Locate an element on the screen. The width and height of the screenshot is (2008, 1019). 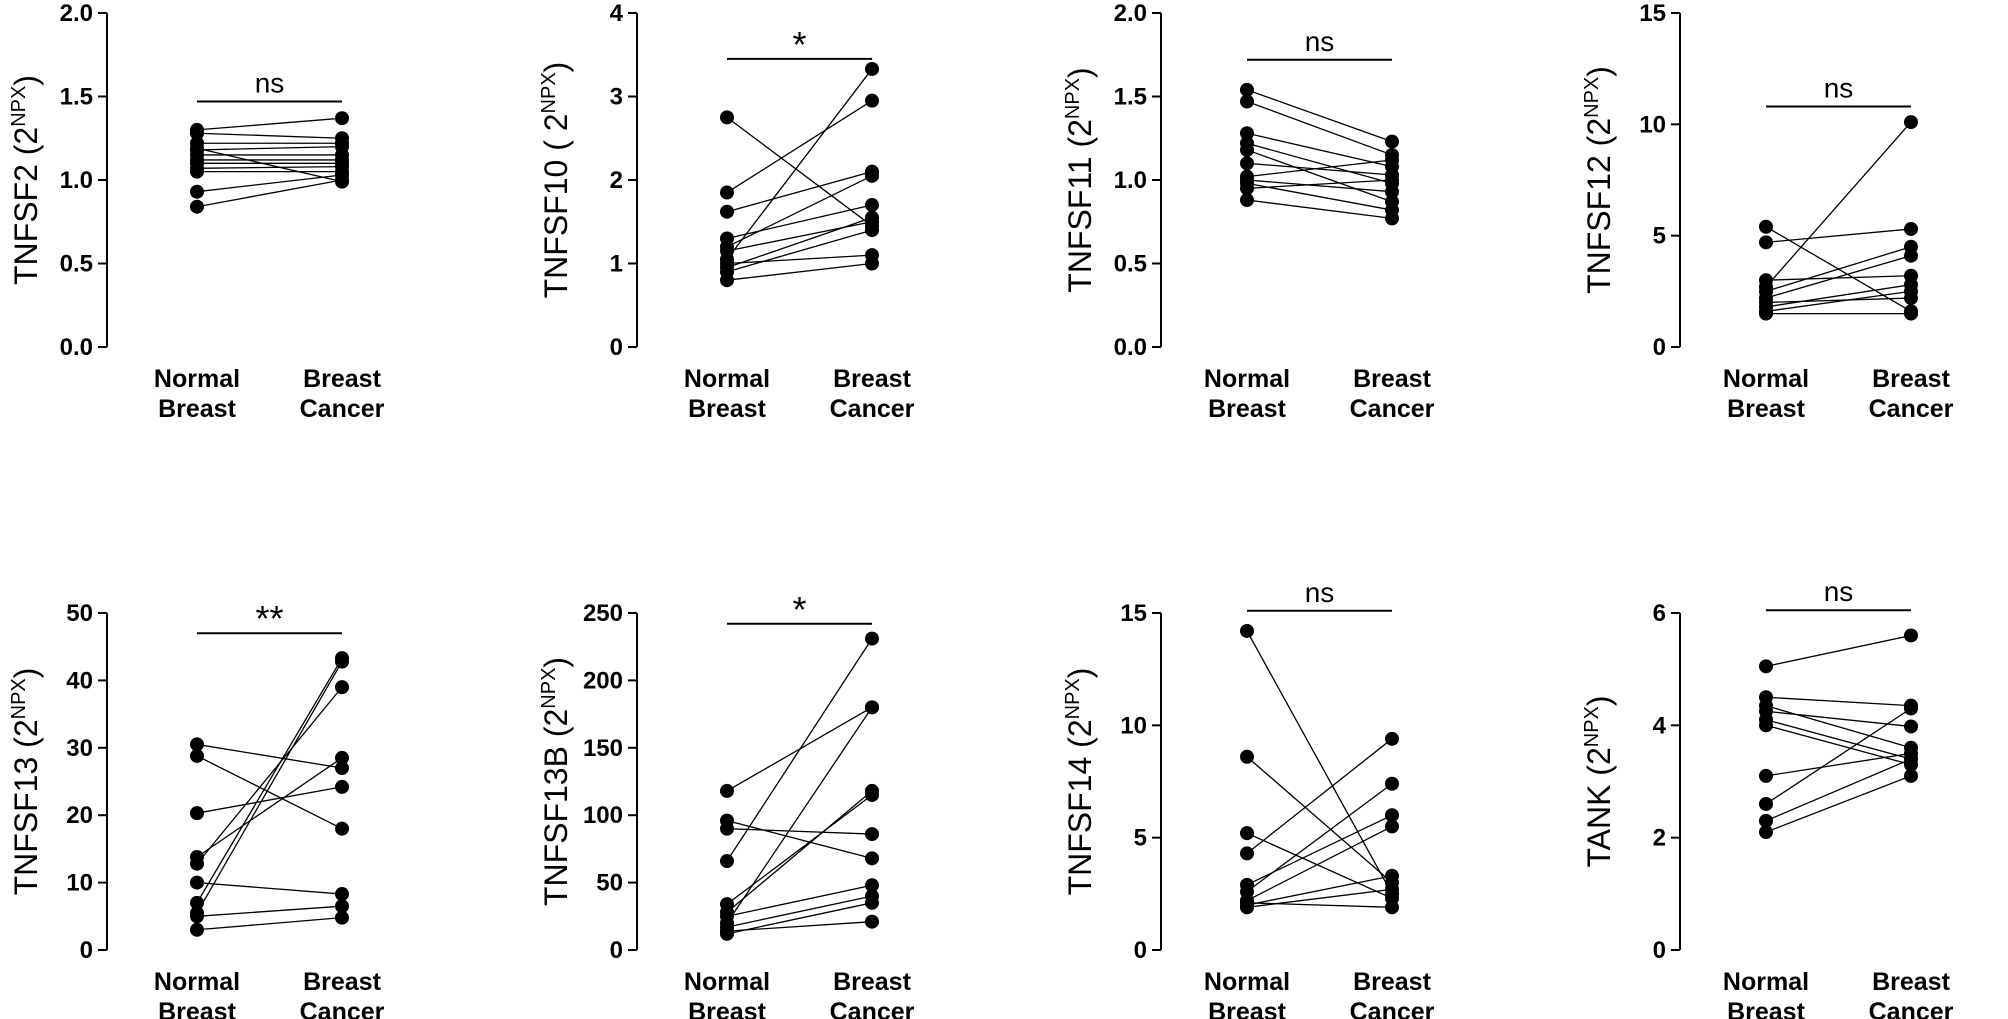
tnfsf2-y-tick-label: 1.0 is located at coordinates (76, 180).